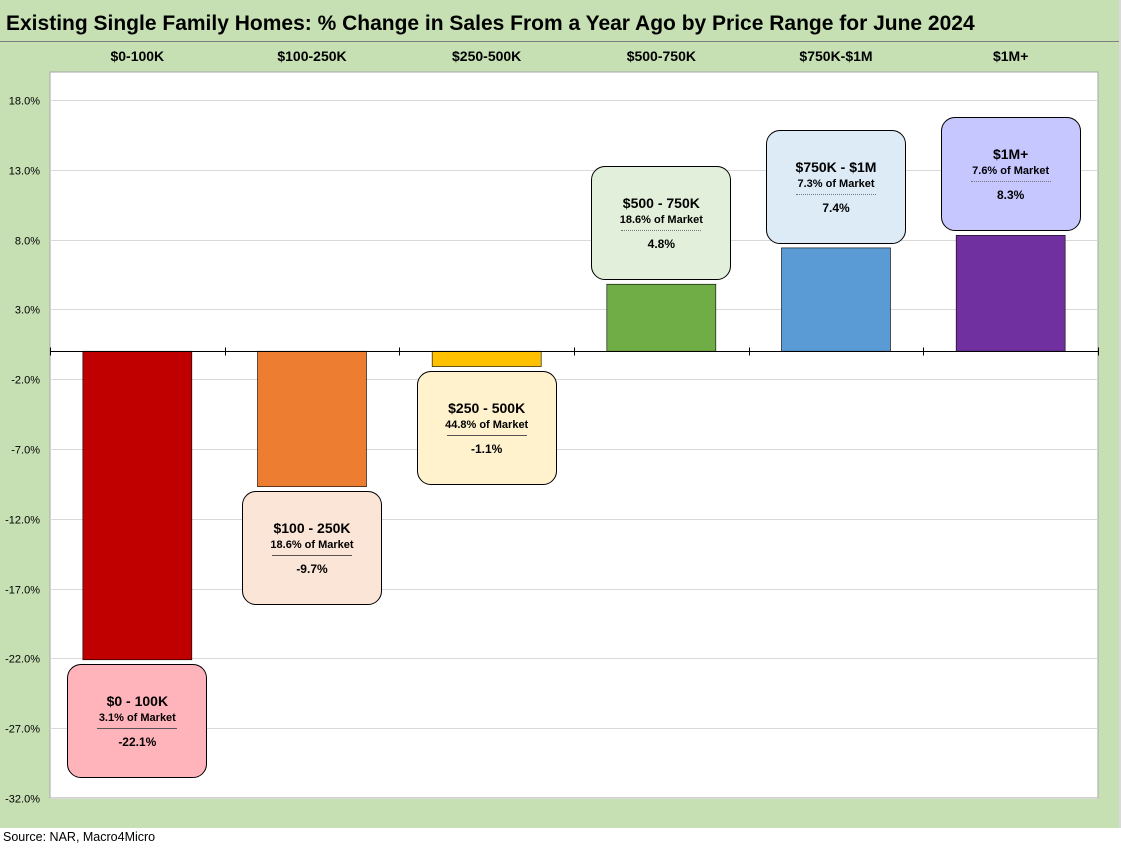  What do you see at coordinates (311, 56) in the screenshot?
I see `category-label: $100-250K` at bounding box center [311, 56].